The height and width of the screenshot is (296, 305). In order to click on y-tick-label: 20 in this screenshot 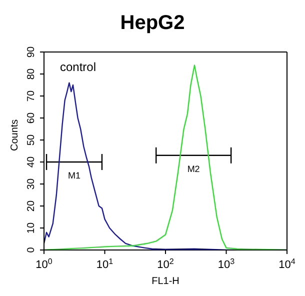, I will do `click(31, 206)`.